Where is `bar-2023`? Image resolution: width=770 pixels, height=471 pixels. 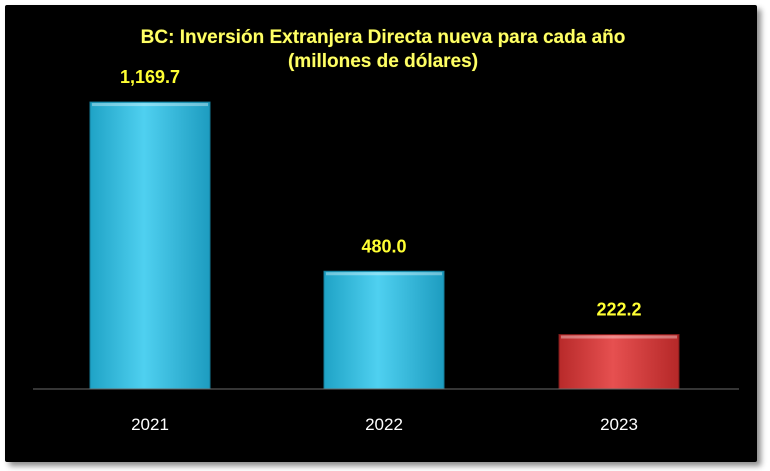
bar-2023 is located at coordinates (619, 361).